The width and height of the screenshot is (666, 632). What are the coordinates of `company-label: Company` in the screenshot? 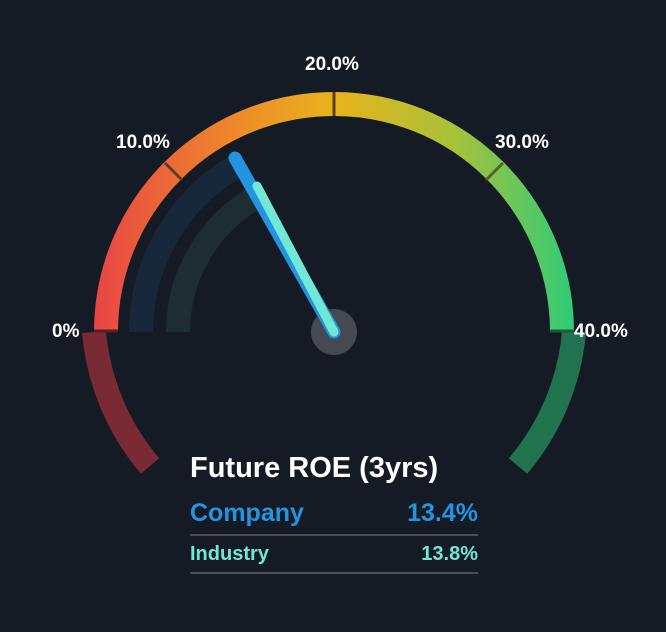 It's located at (247, 512).